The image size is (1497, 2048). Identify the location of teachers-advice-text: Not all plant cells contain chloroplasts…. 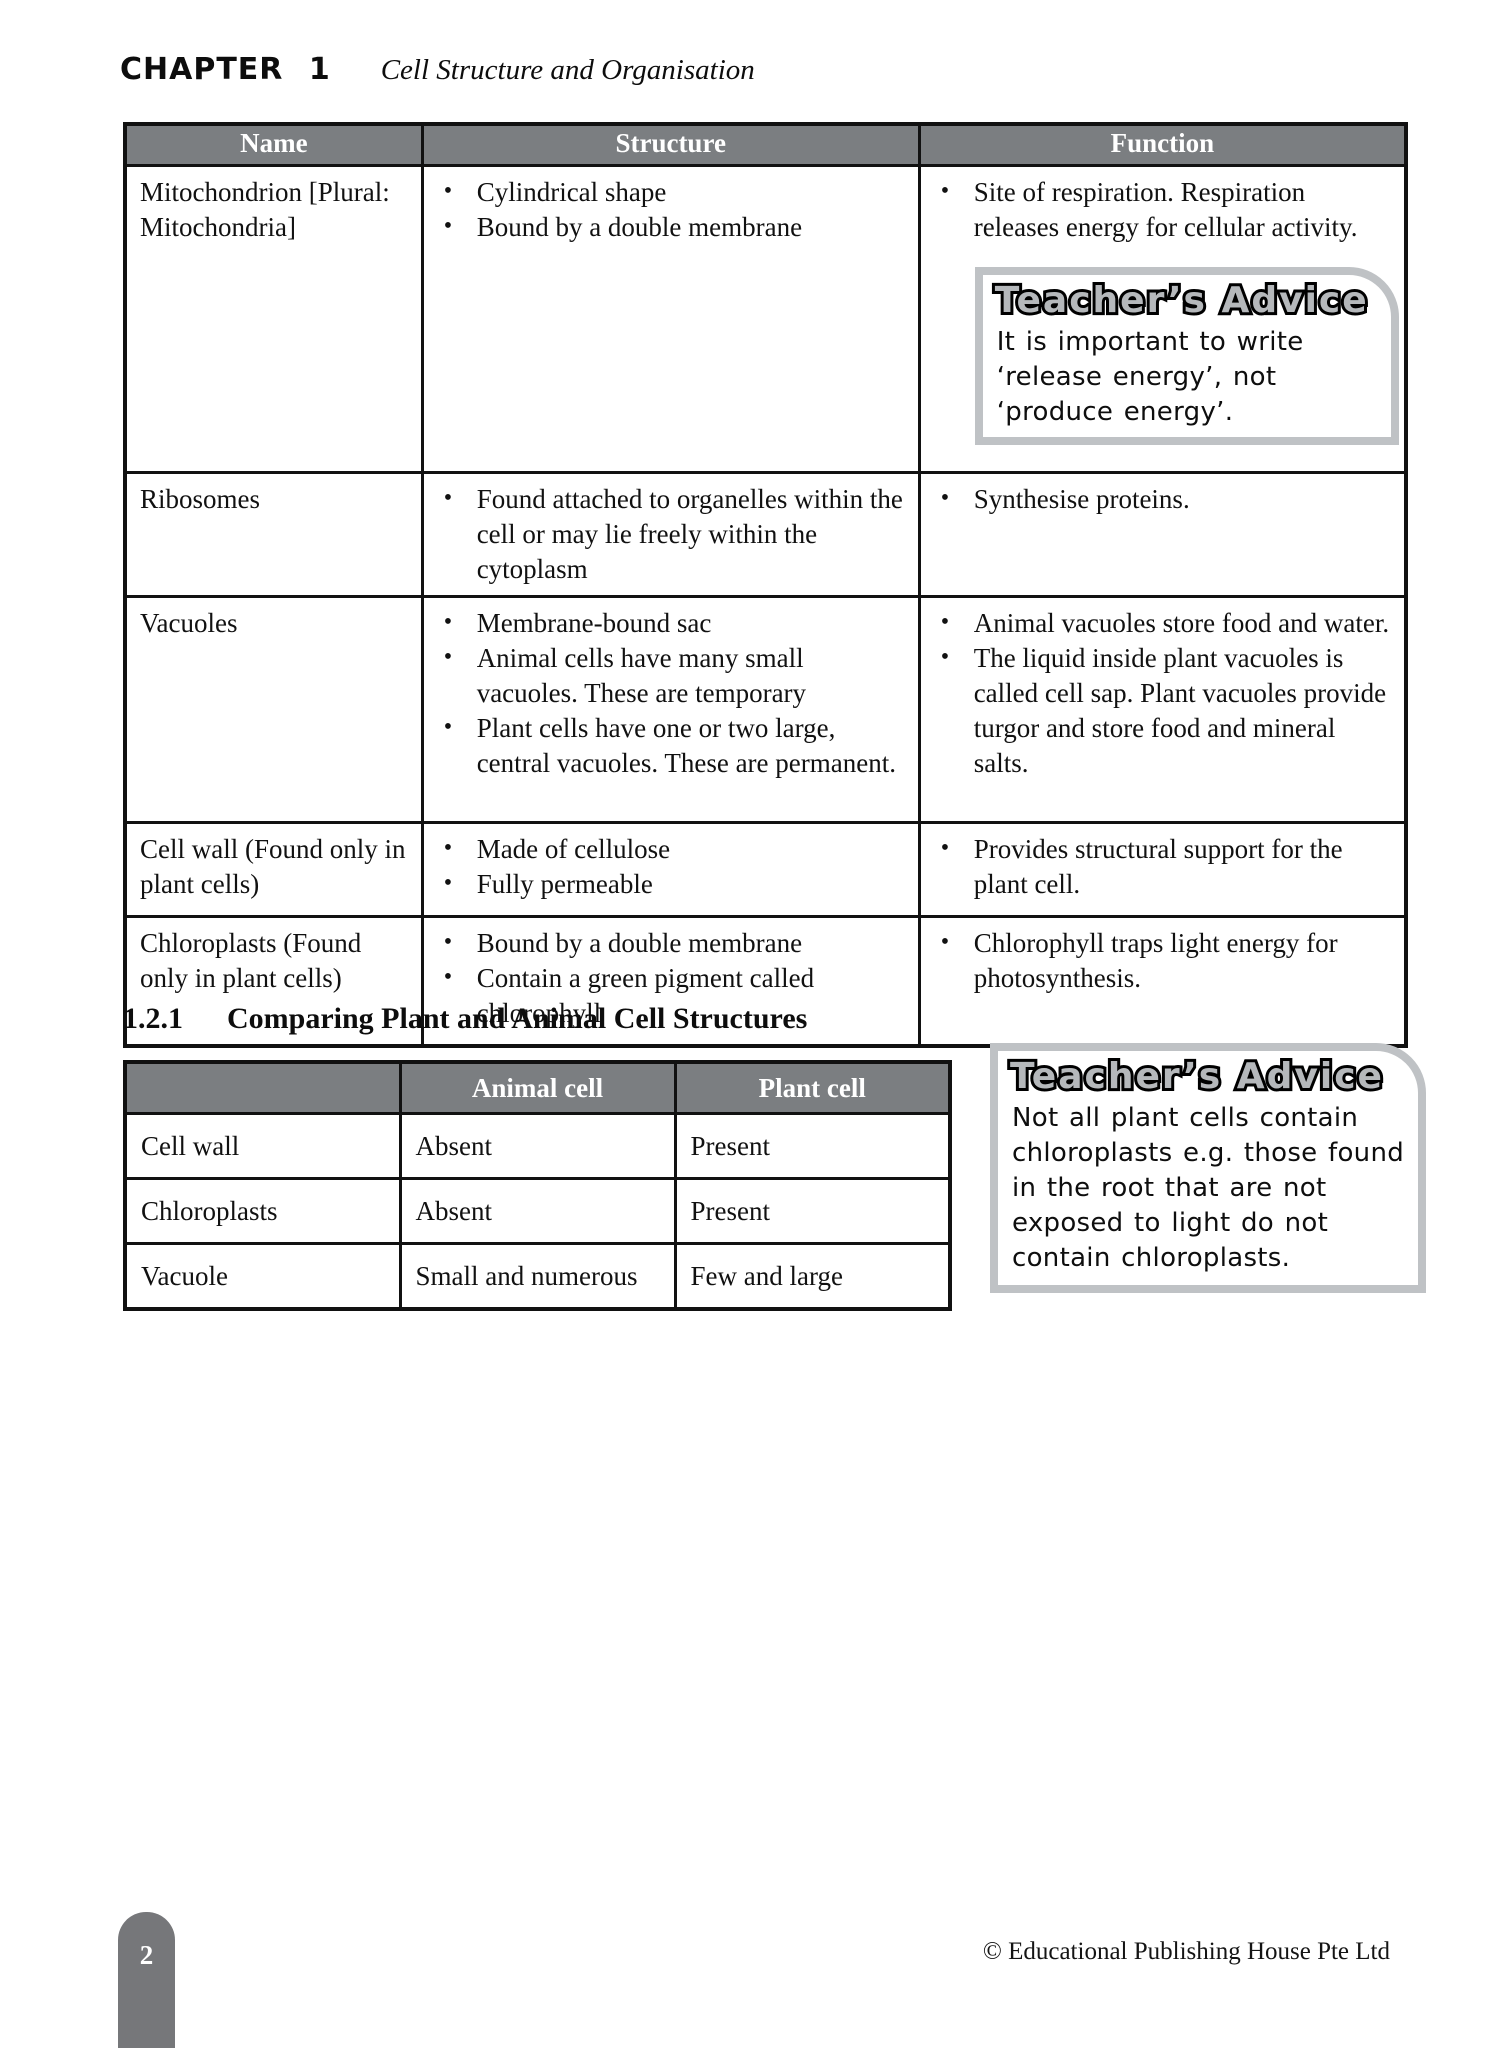
(1208, 1188).